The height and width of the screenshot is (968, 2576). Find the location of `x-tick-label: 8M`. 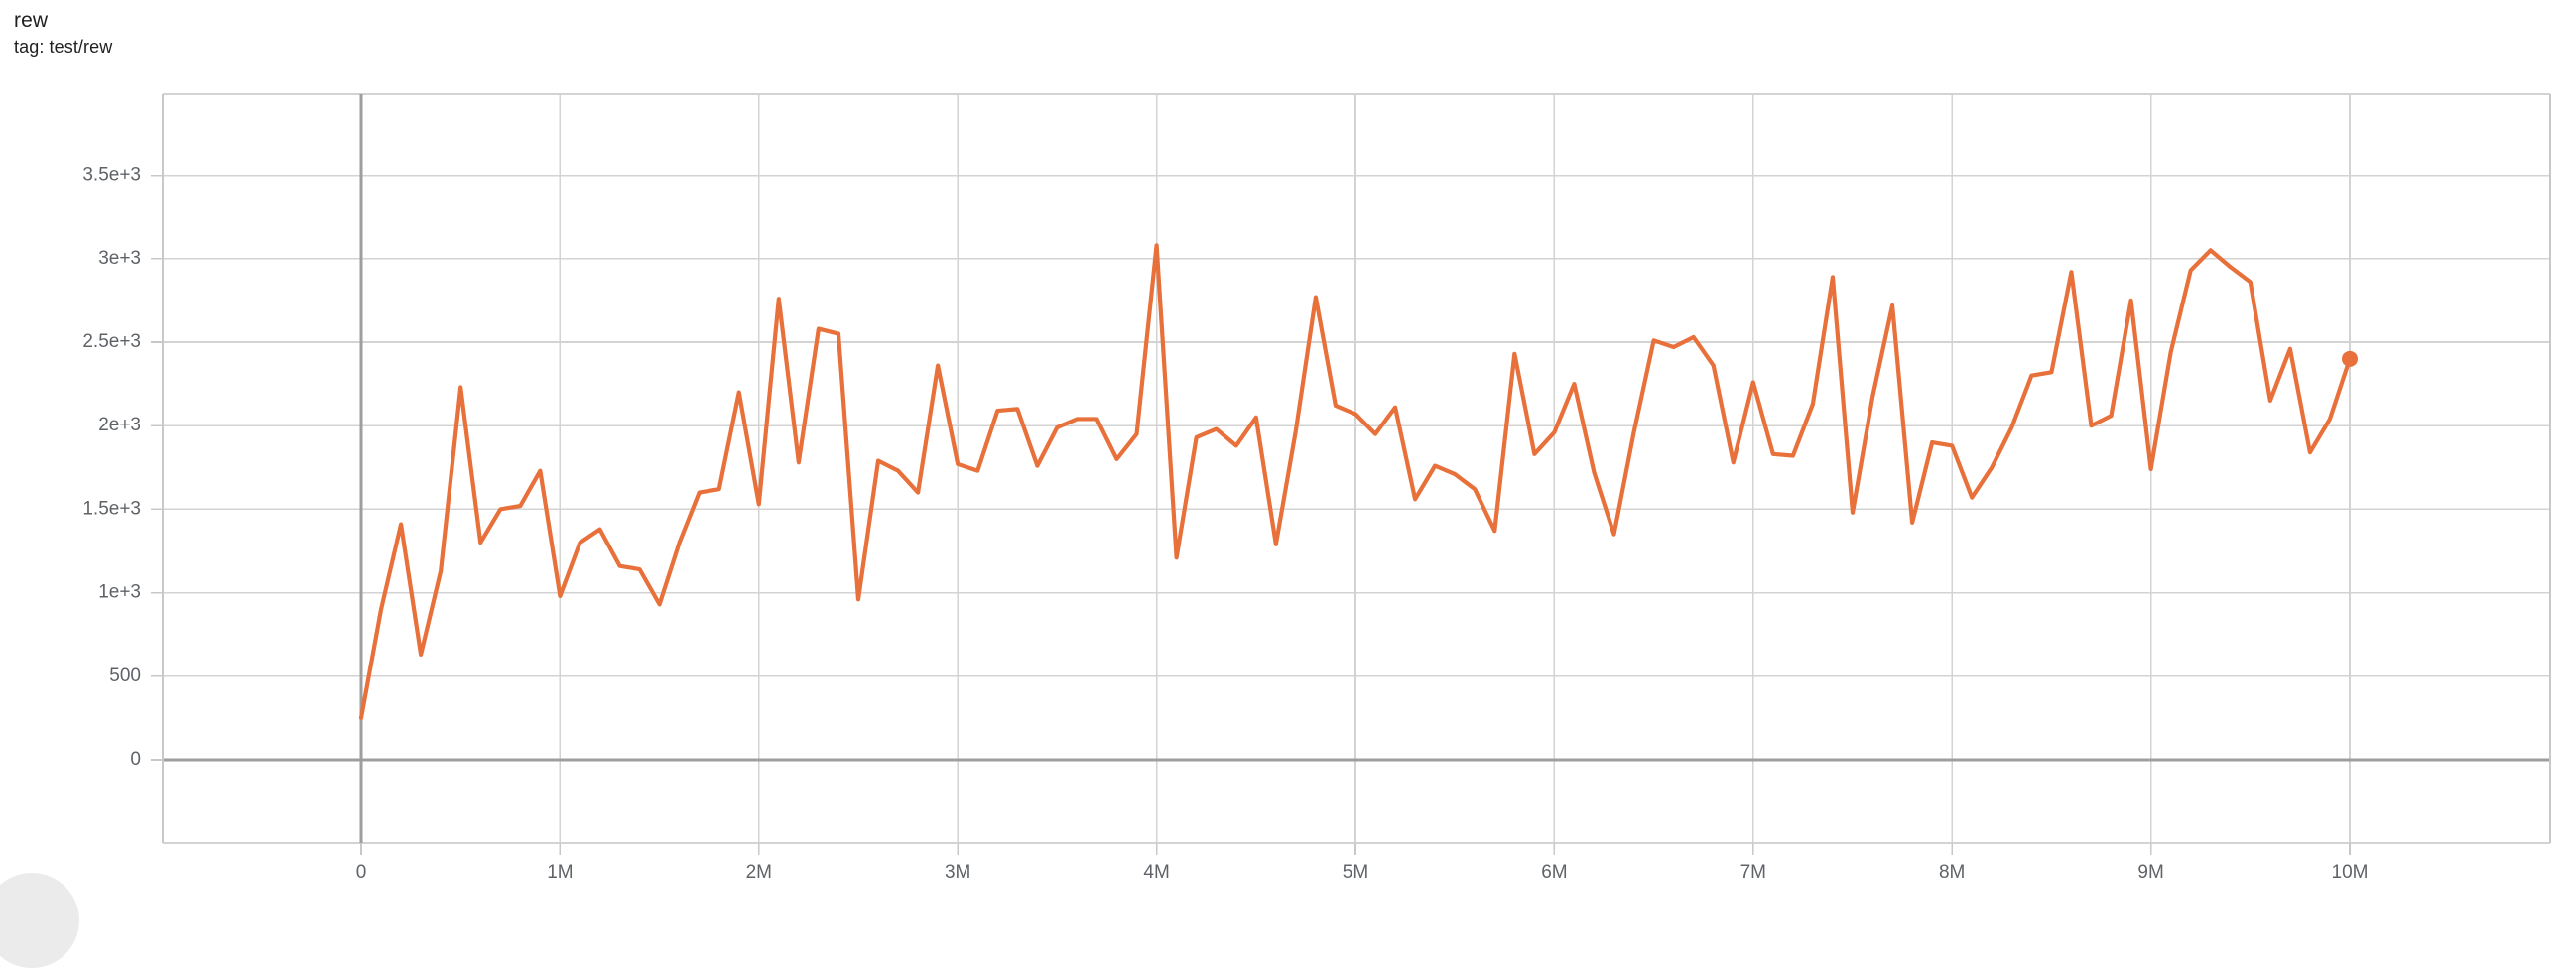

x-tick-label: 8M is located at coordinates (1952, 872).